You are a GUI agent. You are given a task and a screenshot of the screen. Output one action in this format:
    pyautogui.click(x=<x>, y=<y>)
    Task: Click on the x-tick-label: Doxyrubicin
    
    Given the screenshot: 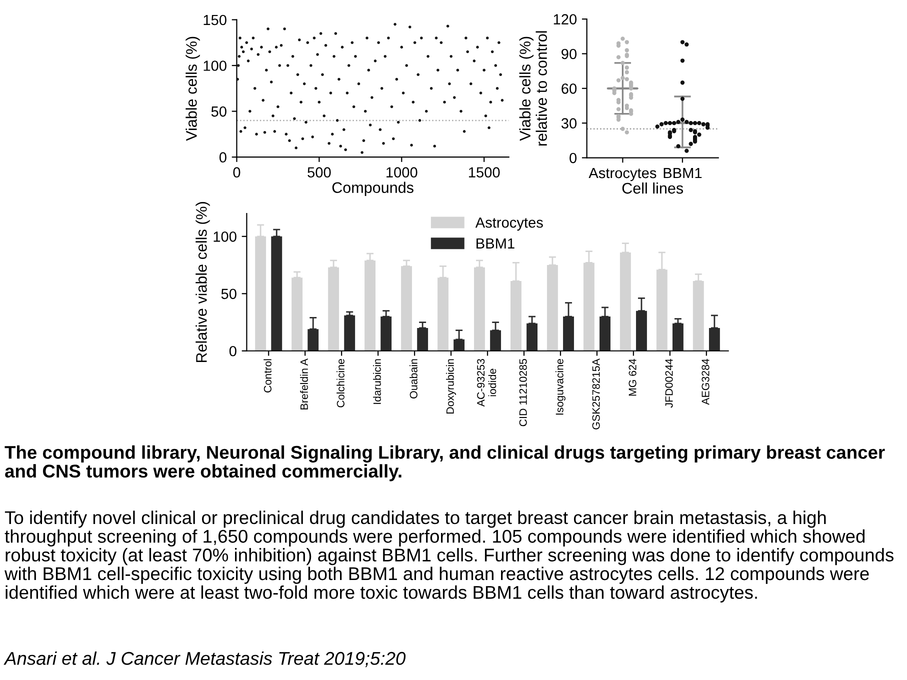 What is the action you would take?
    pyautogui.click(x=451, y=386)
    